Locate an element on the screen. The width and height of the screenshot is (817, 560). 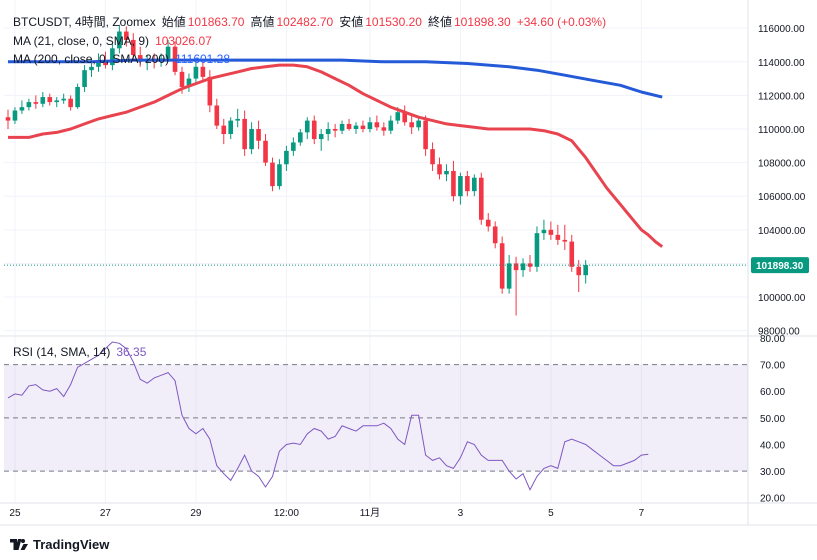
rsi-tick-label: 50.00 is located at coordinates (772, 419).